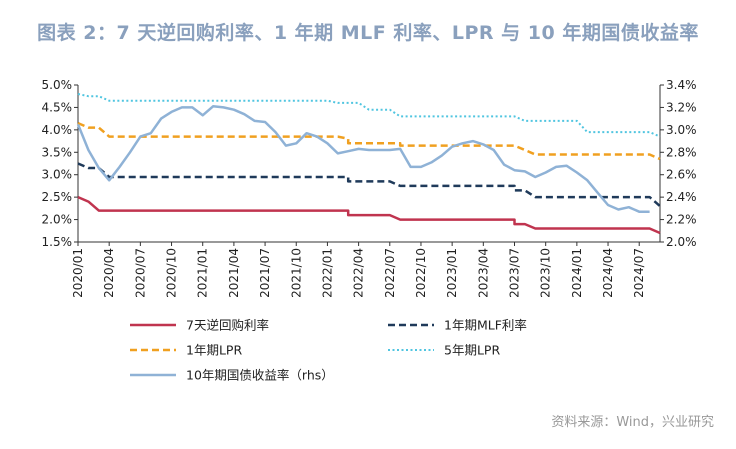 The image size is (736, 449). Describe the element at coordinates (483, 273) in the screenshot. I see `x-tick-label: 2023/04` at that location.